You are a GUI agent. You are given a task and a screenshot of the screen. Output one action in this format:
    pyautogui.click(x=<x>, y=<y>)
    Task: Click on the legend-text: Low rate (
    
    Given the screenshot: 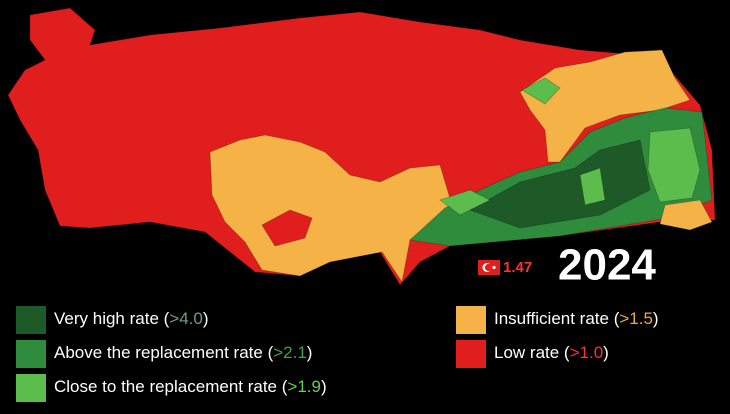 What is the action you would take?
    pyautogui.click(x=532, y=352)
    